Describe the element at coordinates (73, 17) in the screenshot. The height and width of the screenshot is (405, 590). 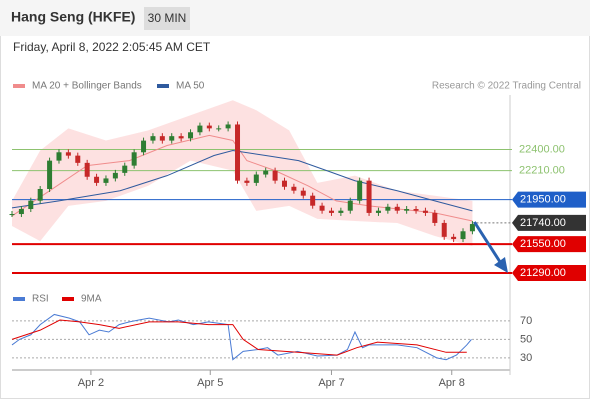
I see `title: Hang Seng (HKFE)` at that location.